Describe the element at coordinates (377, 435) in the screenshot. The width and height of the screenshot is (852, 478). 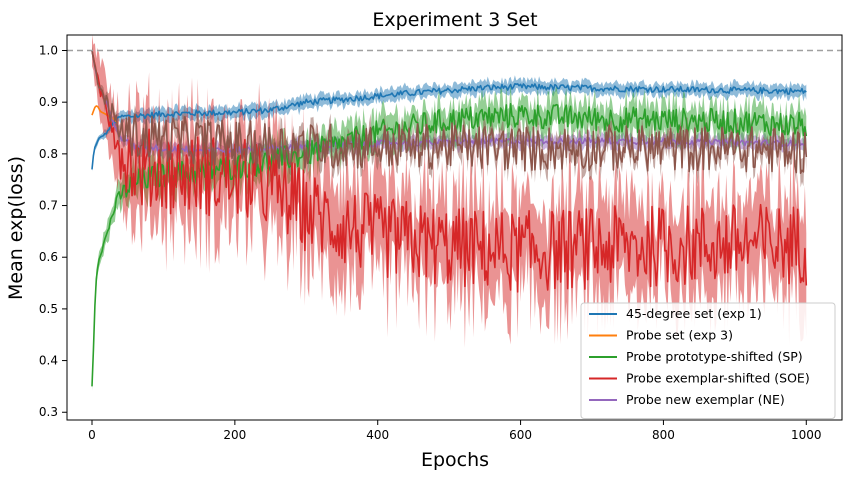
I see `x-tick-label: 400` at that location.